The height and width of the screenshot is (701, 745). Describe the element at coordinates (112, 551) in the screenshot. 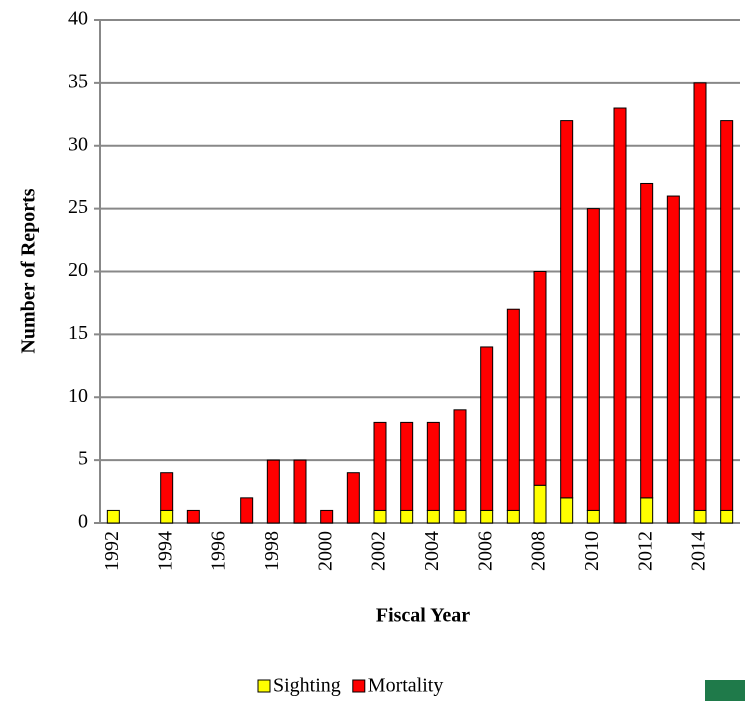

I see `x-tick-label: 1992` at that location.